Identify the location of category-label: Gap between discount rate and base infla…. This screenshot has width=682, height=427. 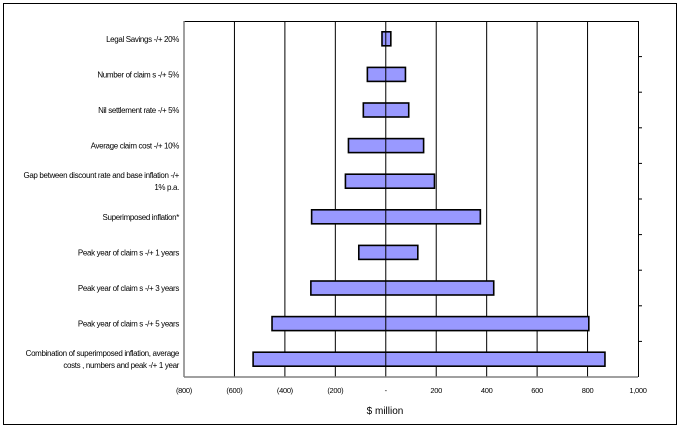
(101, 175).